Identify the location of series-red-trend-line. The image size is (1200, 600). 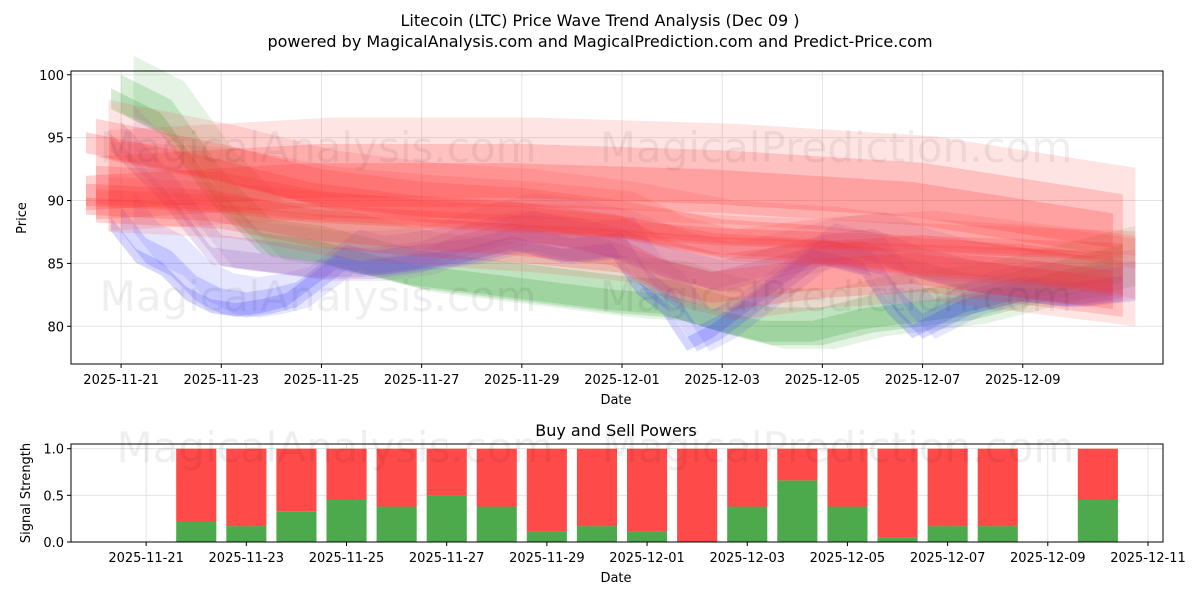
(611, 218).